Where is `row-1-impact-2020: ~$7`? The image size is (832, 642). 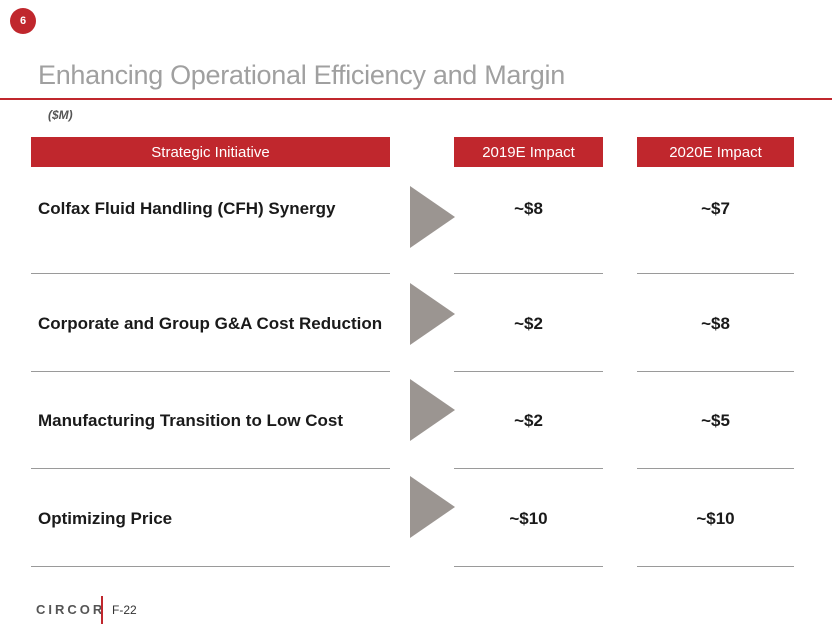
row-1-impact-2020: ~$7 is located at coordinates (715, 208).